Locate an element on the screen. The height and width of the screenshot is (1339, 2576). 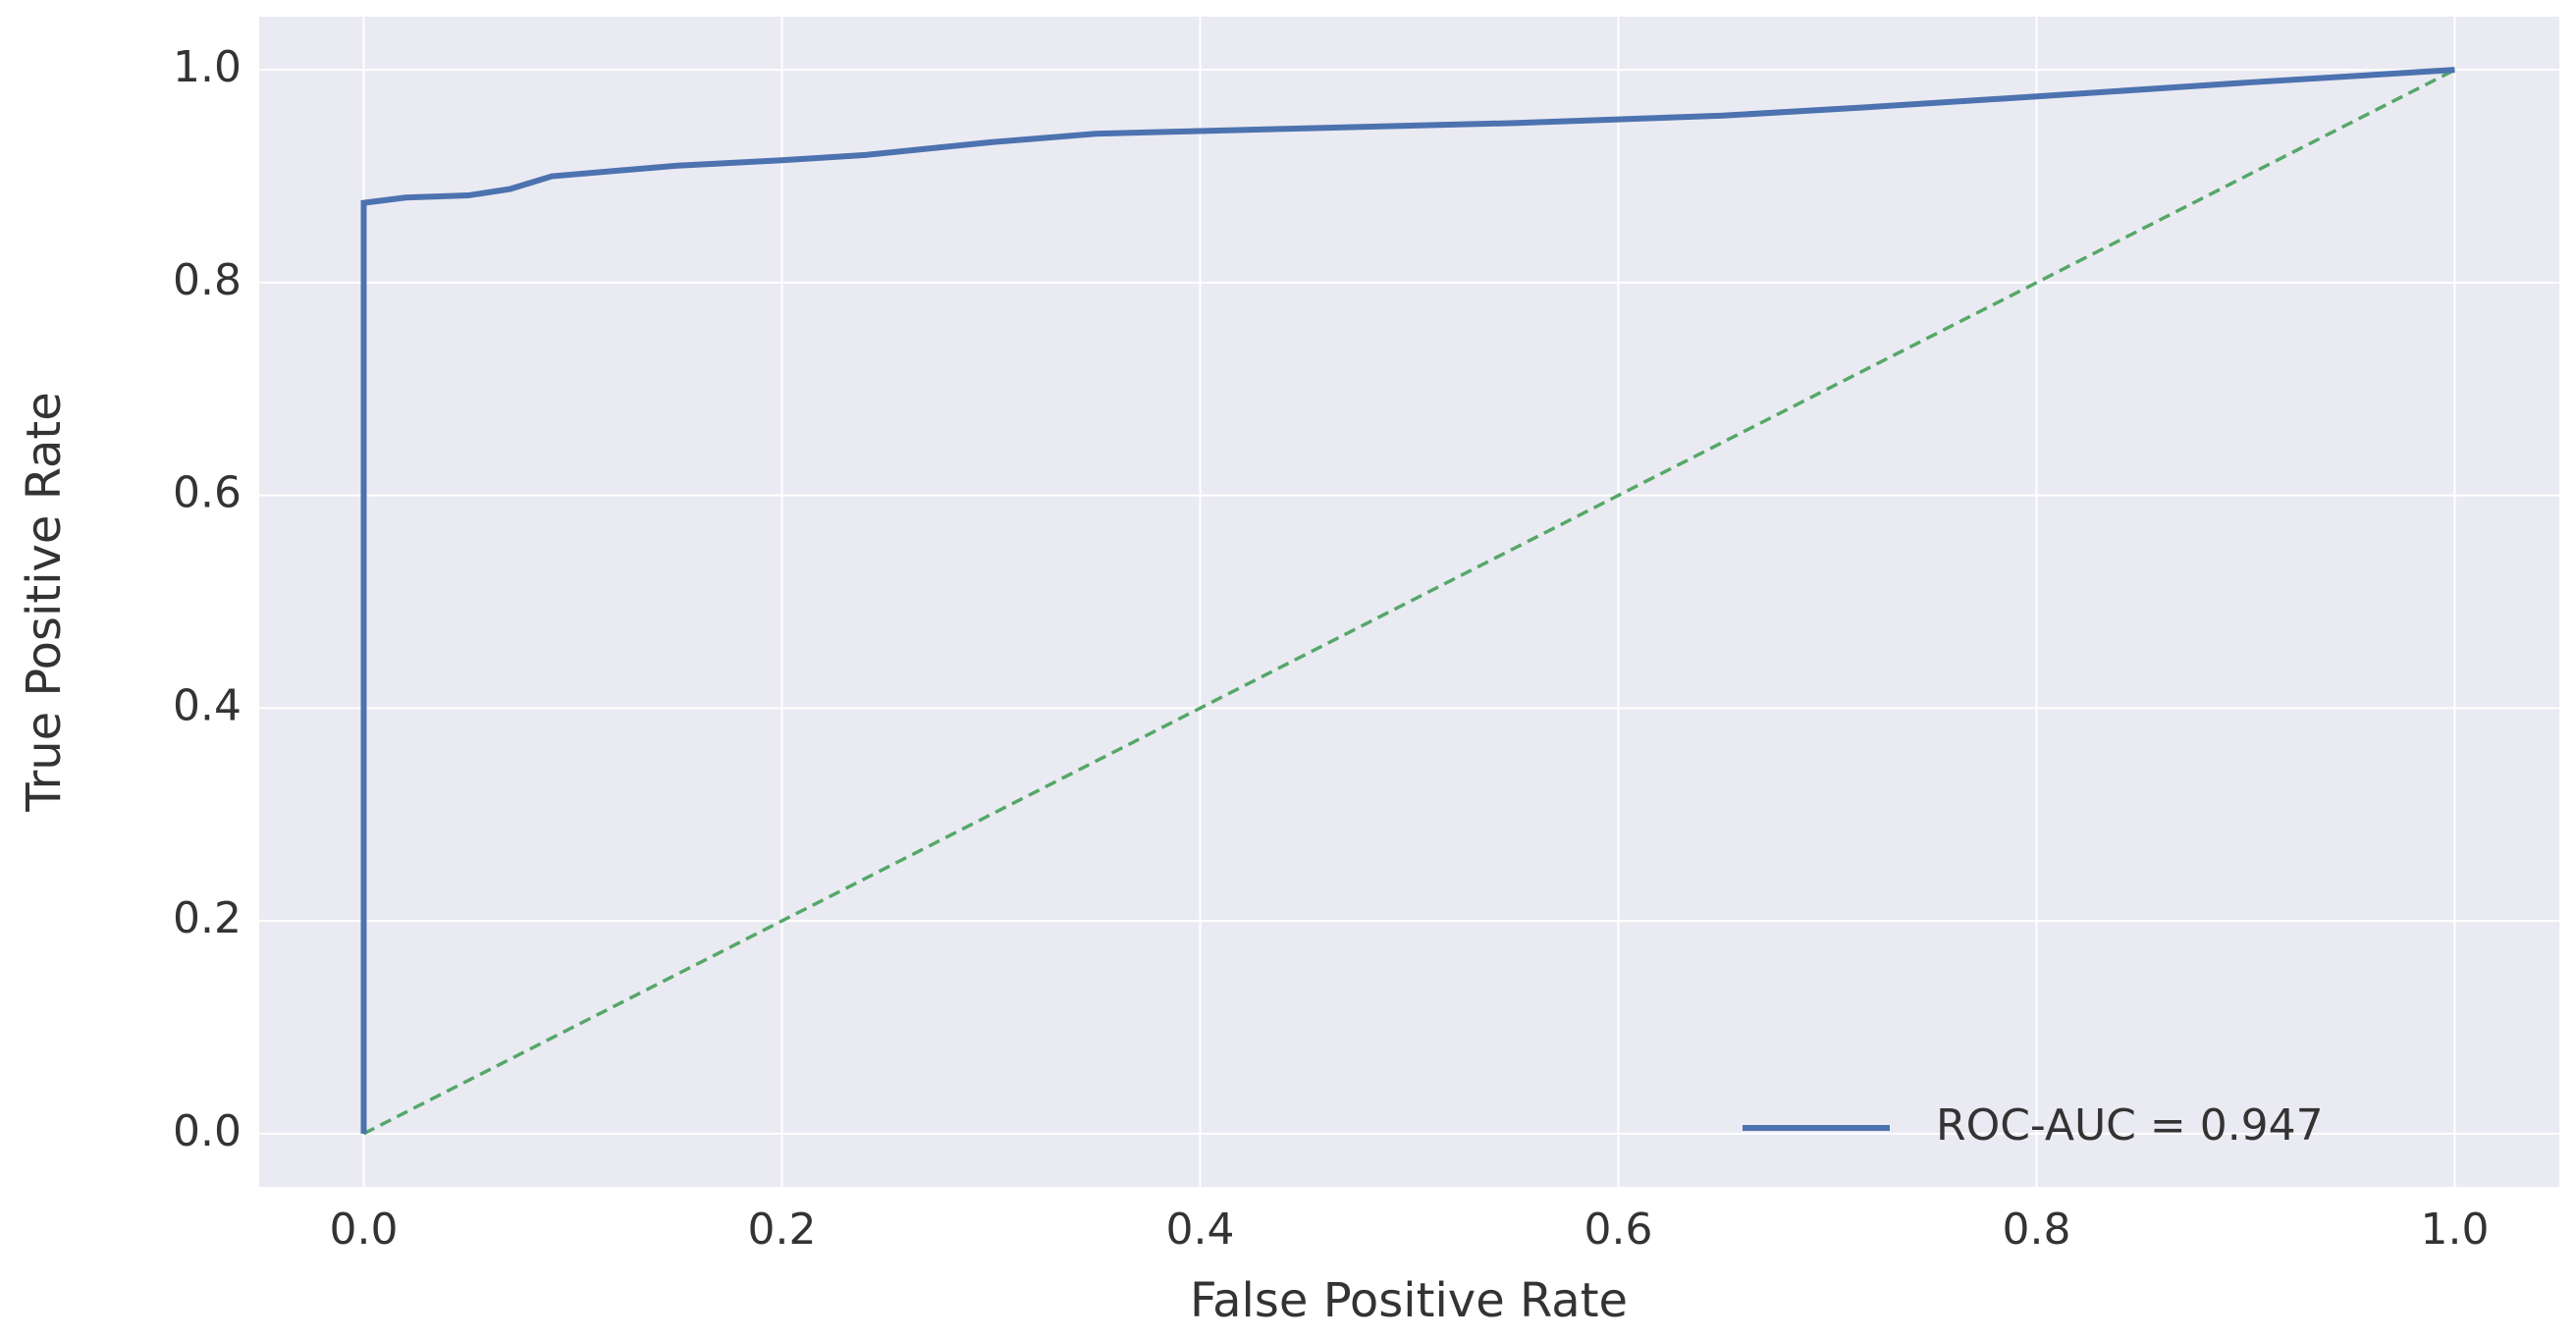
y-axis-label: True Positive Rate is located at coordinates (44, 602).